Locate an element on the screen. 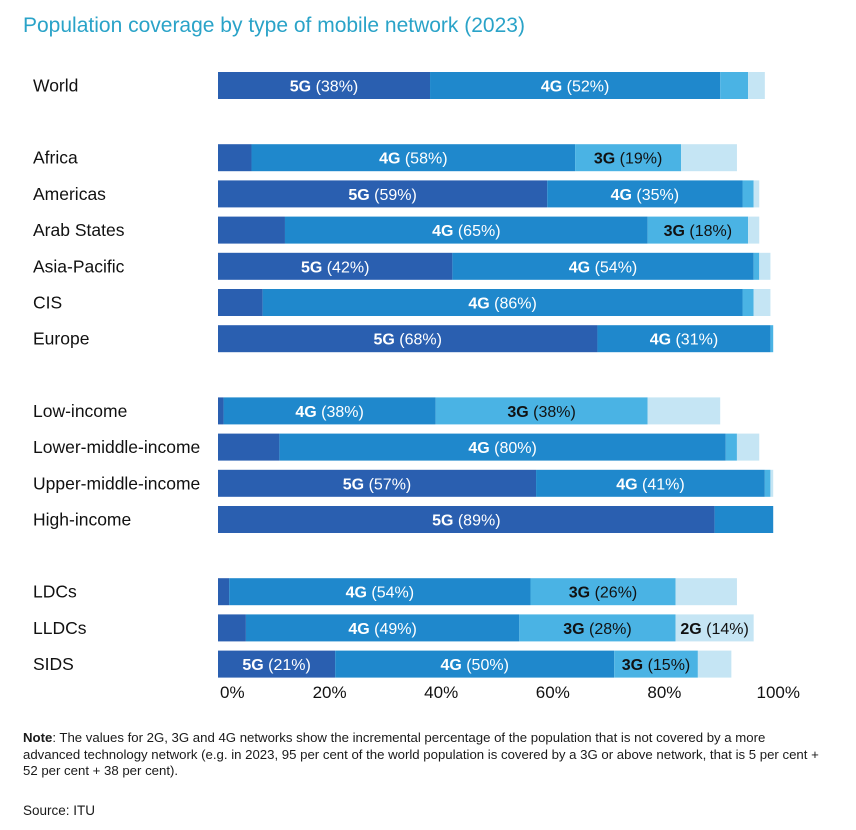 This screenshot has width=856, height=830. bar-segment-low-income-4g is located at coordinates (329, 411).